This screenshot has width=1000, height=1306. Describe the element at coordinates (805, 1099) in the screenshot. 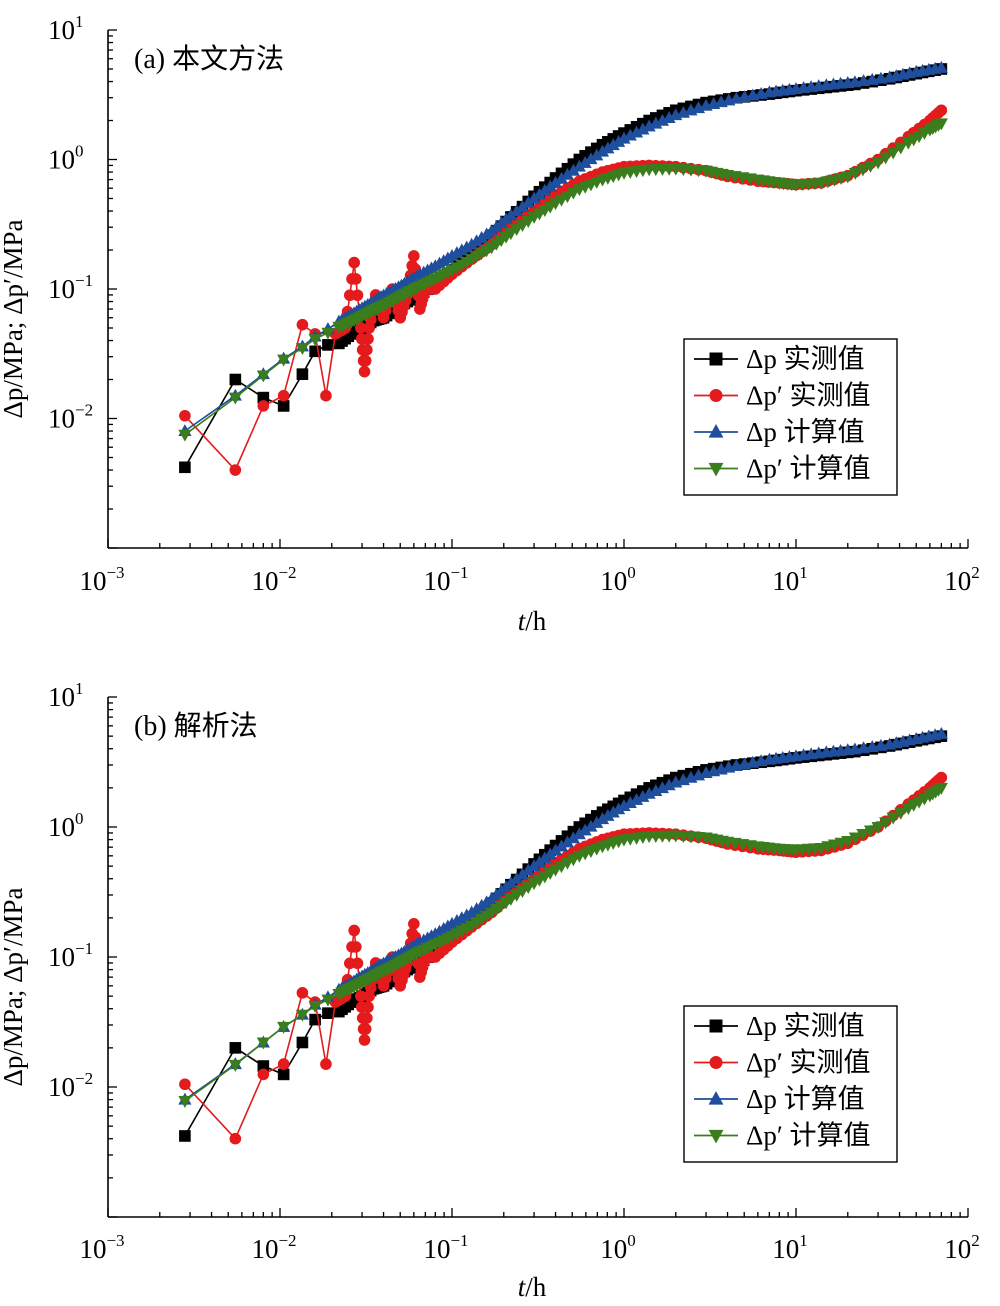

I see `legend-label: Δp 计算值` at that location.